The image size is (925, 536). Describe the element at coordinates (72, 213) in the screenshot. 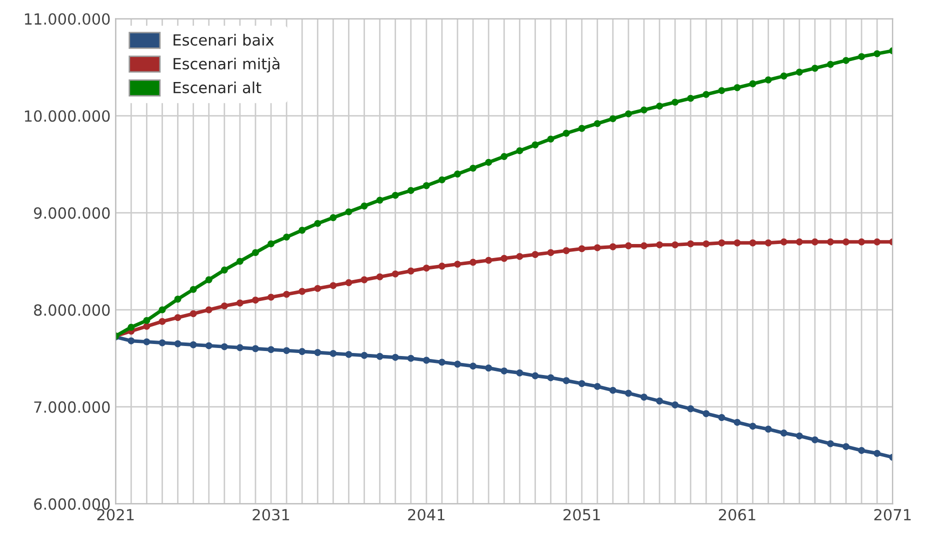

I see `y-tick-label: 9.000.000` at that location.